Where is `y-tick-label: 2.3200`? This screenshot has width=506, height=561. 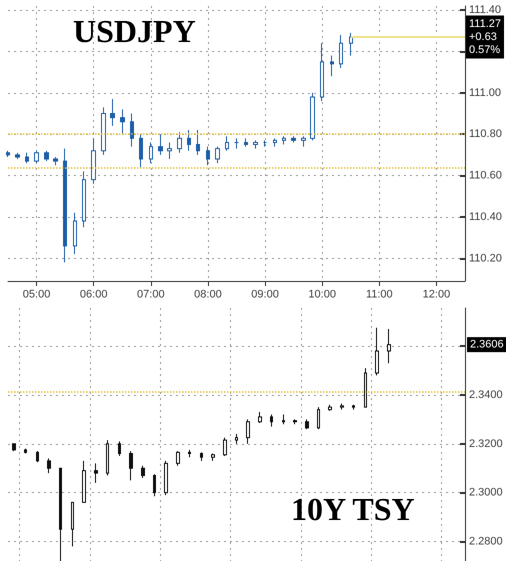
y-tick-label: 2.3200 is located at coordinates (486, 444).